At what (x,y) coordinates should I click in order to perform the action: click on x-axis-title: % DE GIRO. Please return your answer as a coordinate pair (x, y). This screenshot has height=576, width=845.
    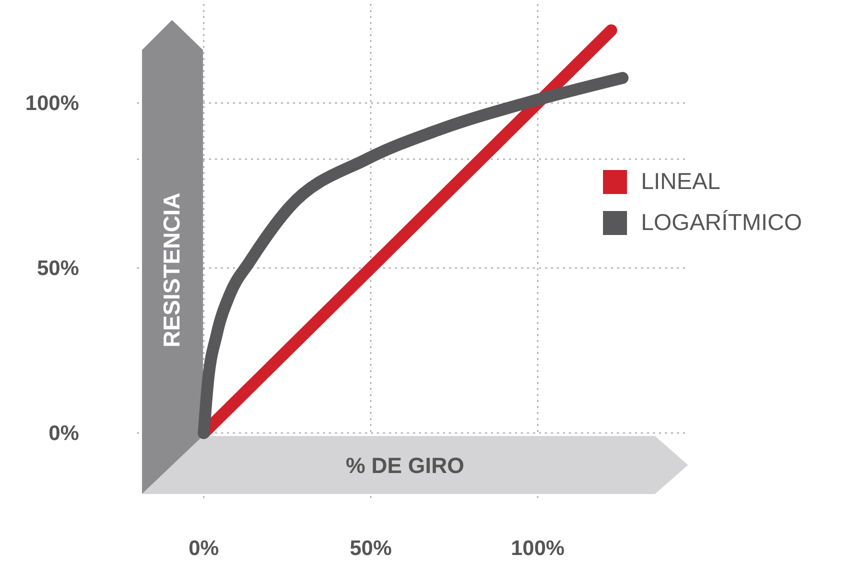
    Looking at the image, I should click on (405, 466).